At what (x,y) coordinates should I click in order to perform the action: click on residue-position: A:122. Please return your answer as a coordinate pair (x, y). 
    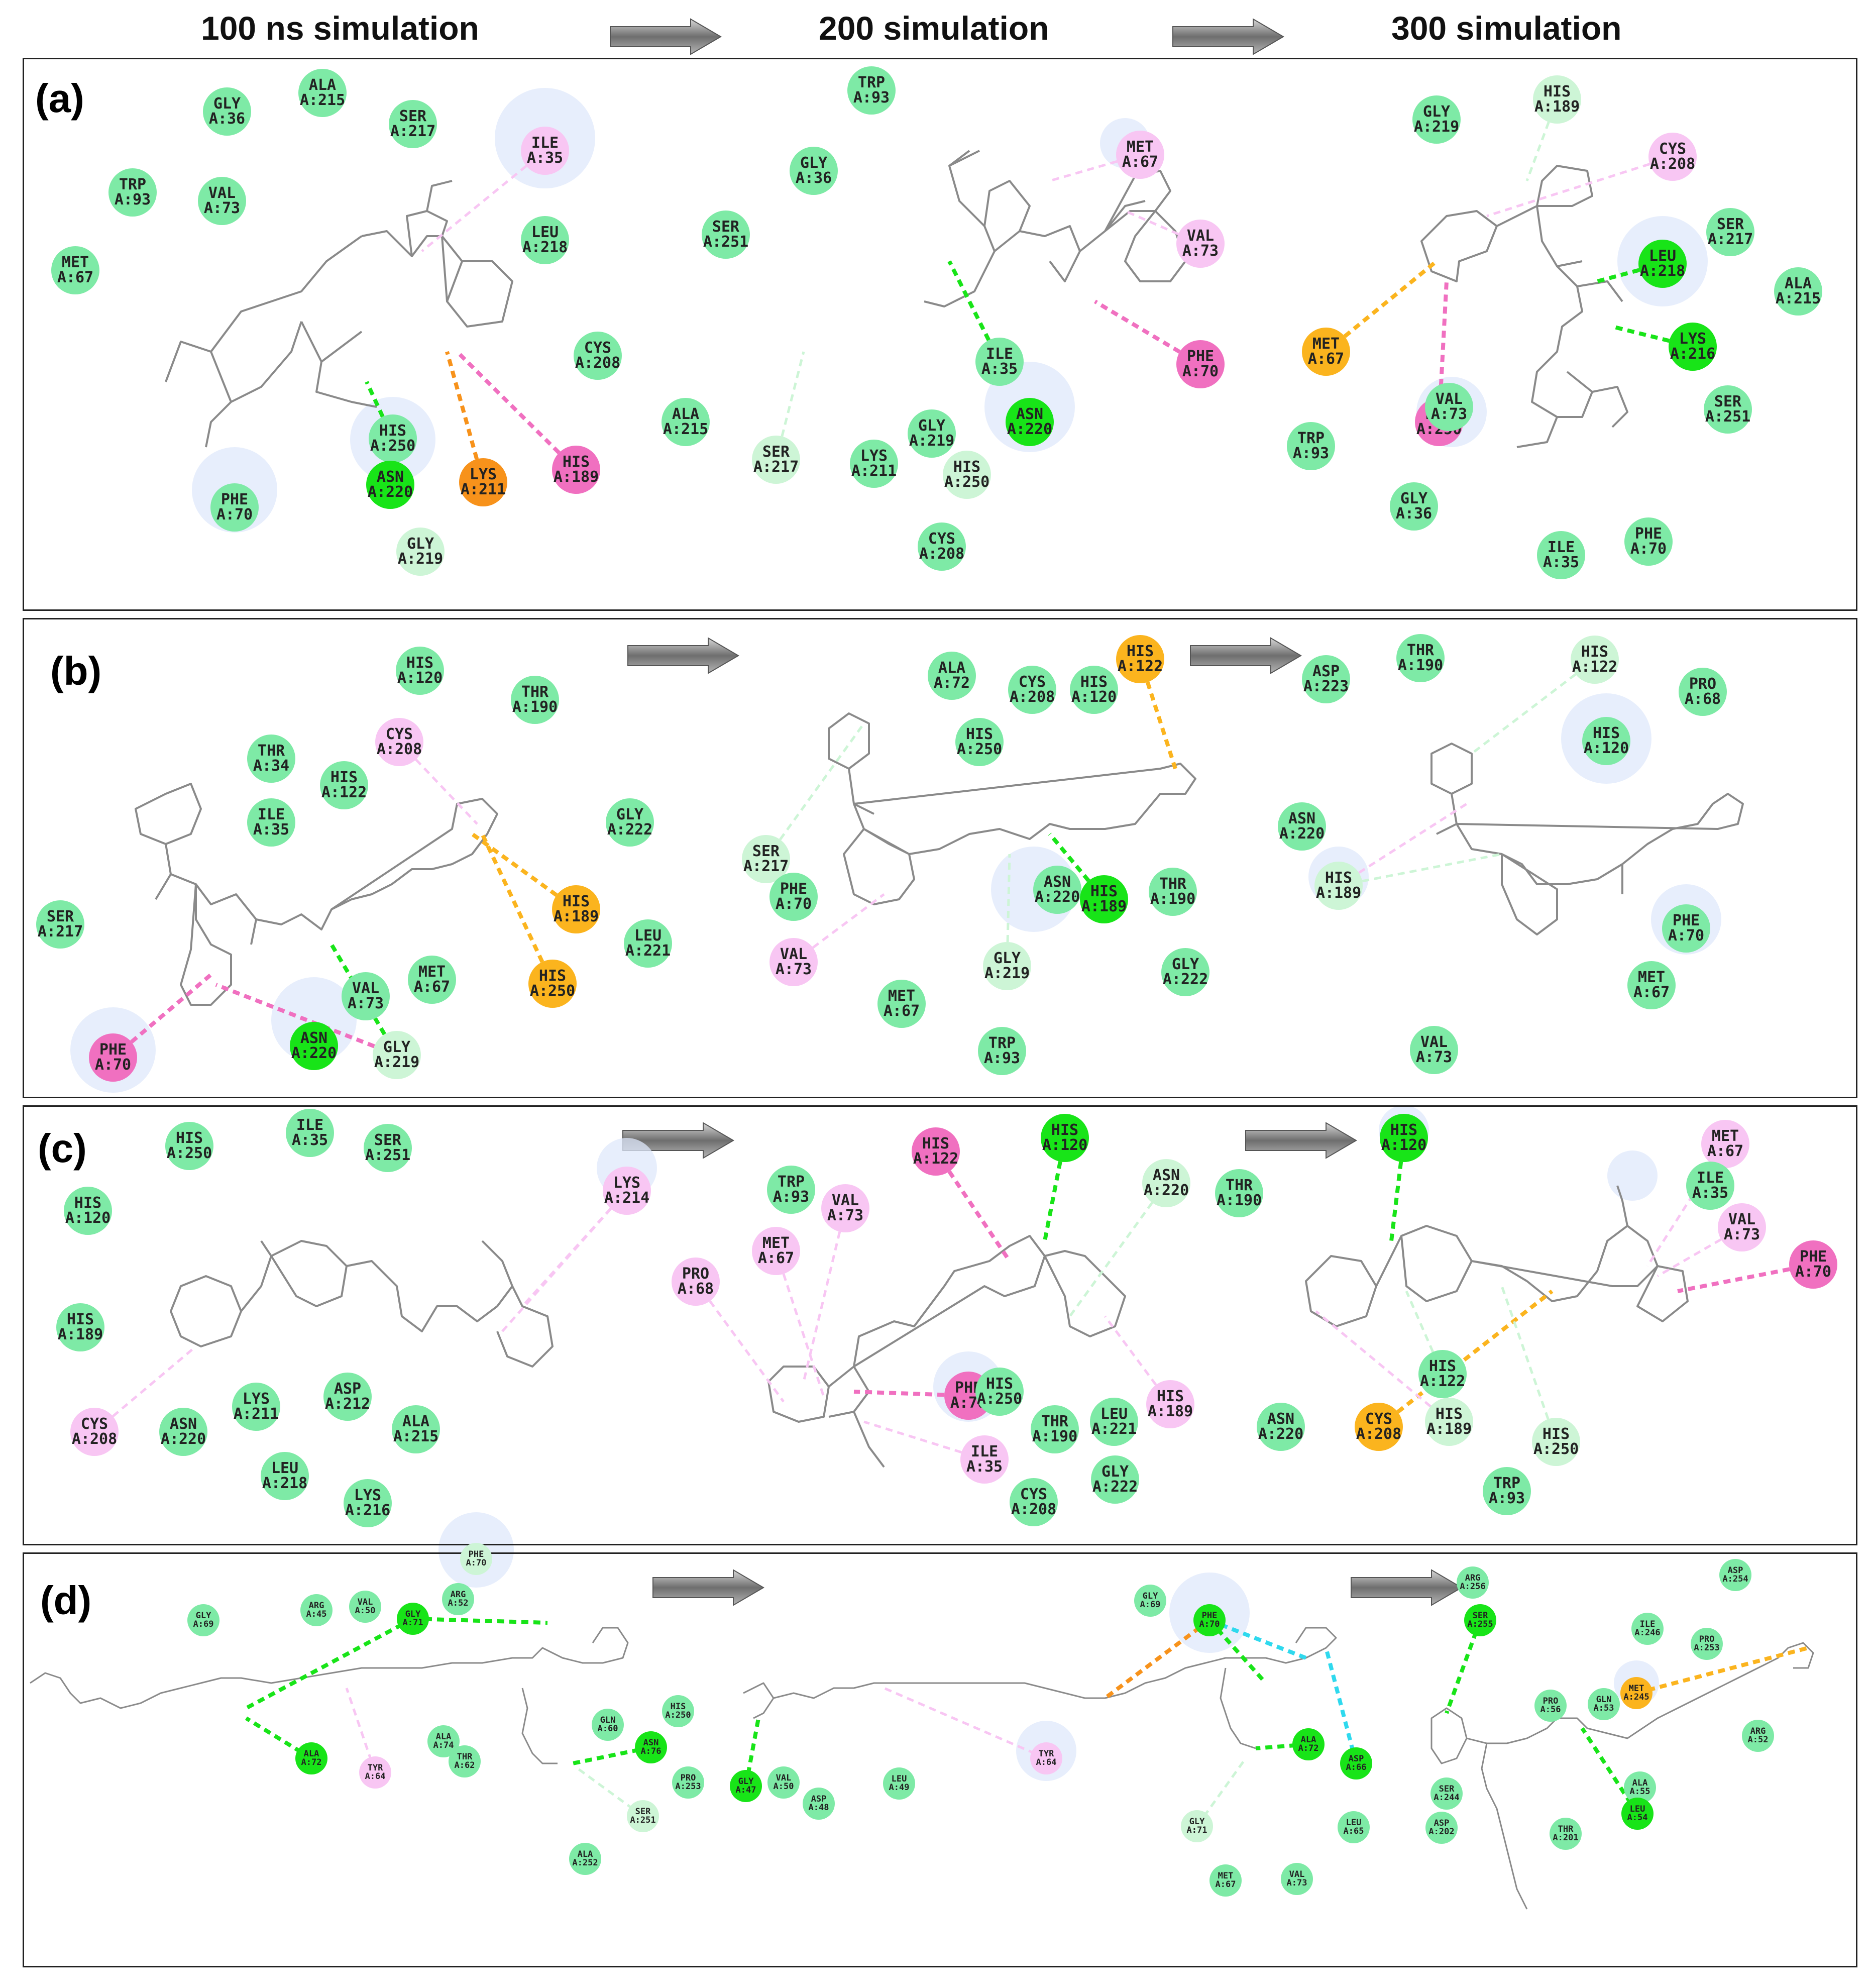
    Looking at the image, I should click on (936, 1159).